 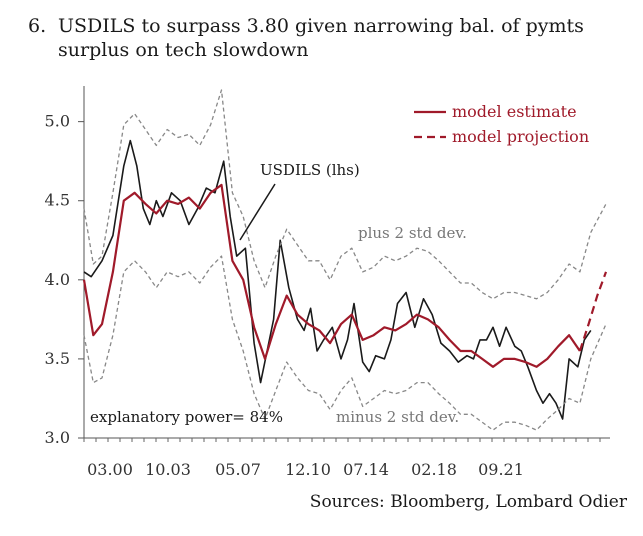 I want to click on sources-note: Sources: Bloomberg, Lombard Odier, so click(x=468, y=502).